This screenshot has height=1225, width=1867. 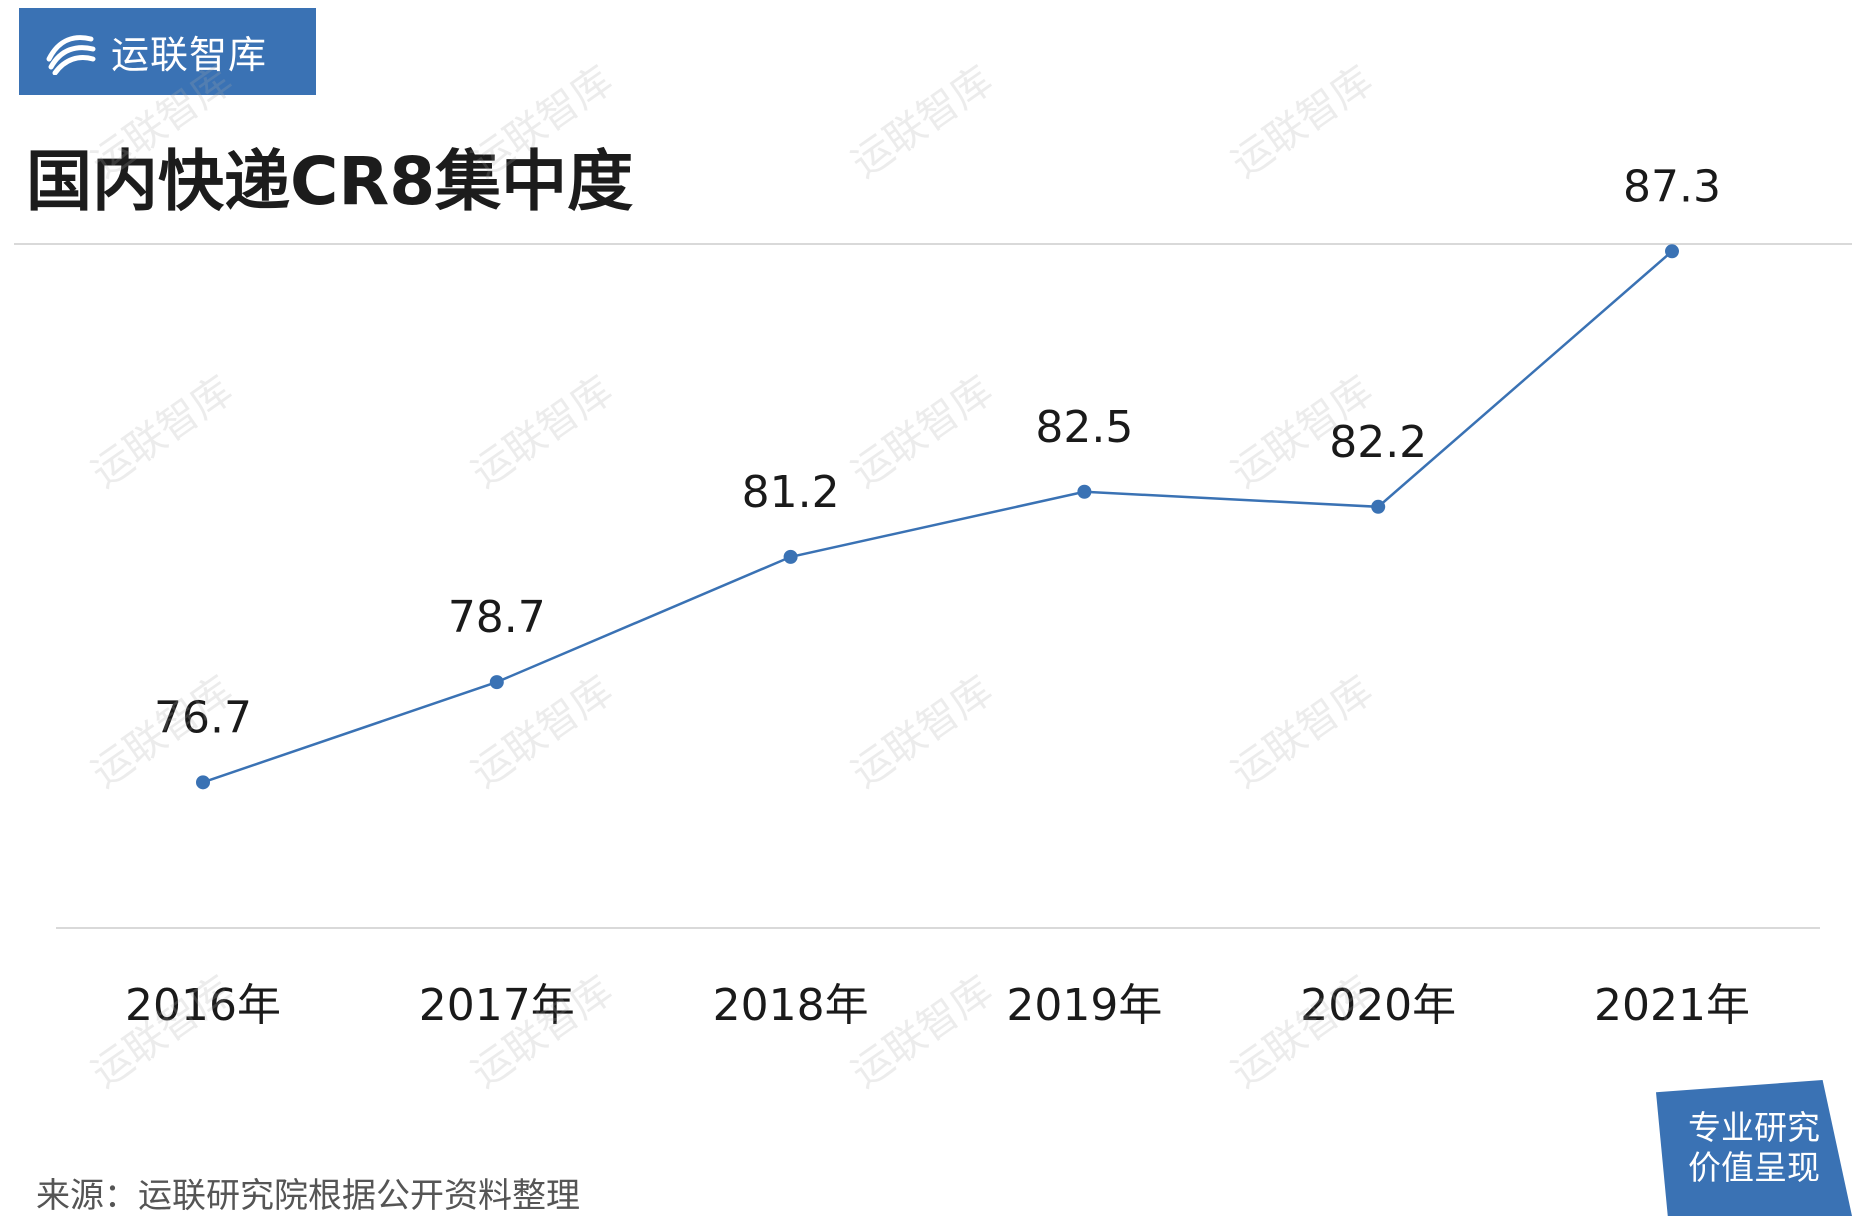 I want to click on x-tick-labels: 2016年 2017年 2018年 2019年 2020年 2021年, so click(x=937, y=1005).